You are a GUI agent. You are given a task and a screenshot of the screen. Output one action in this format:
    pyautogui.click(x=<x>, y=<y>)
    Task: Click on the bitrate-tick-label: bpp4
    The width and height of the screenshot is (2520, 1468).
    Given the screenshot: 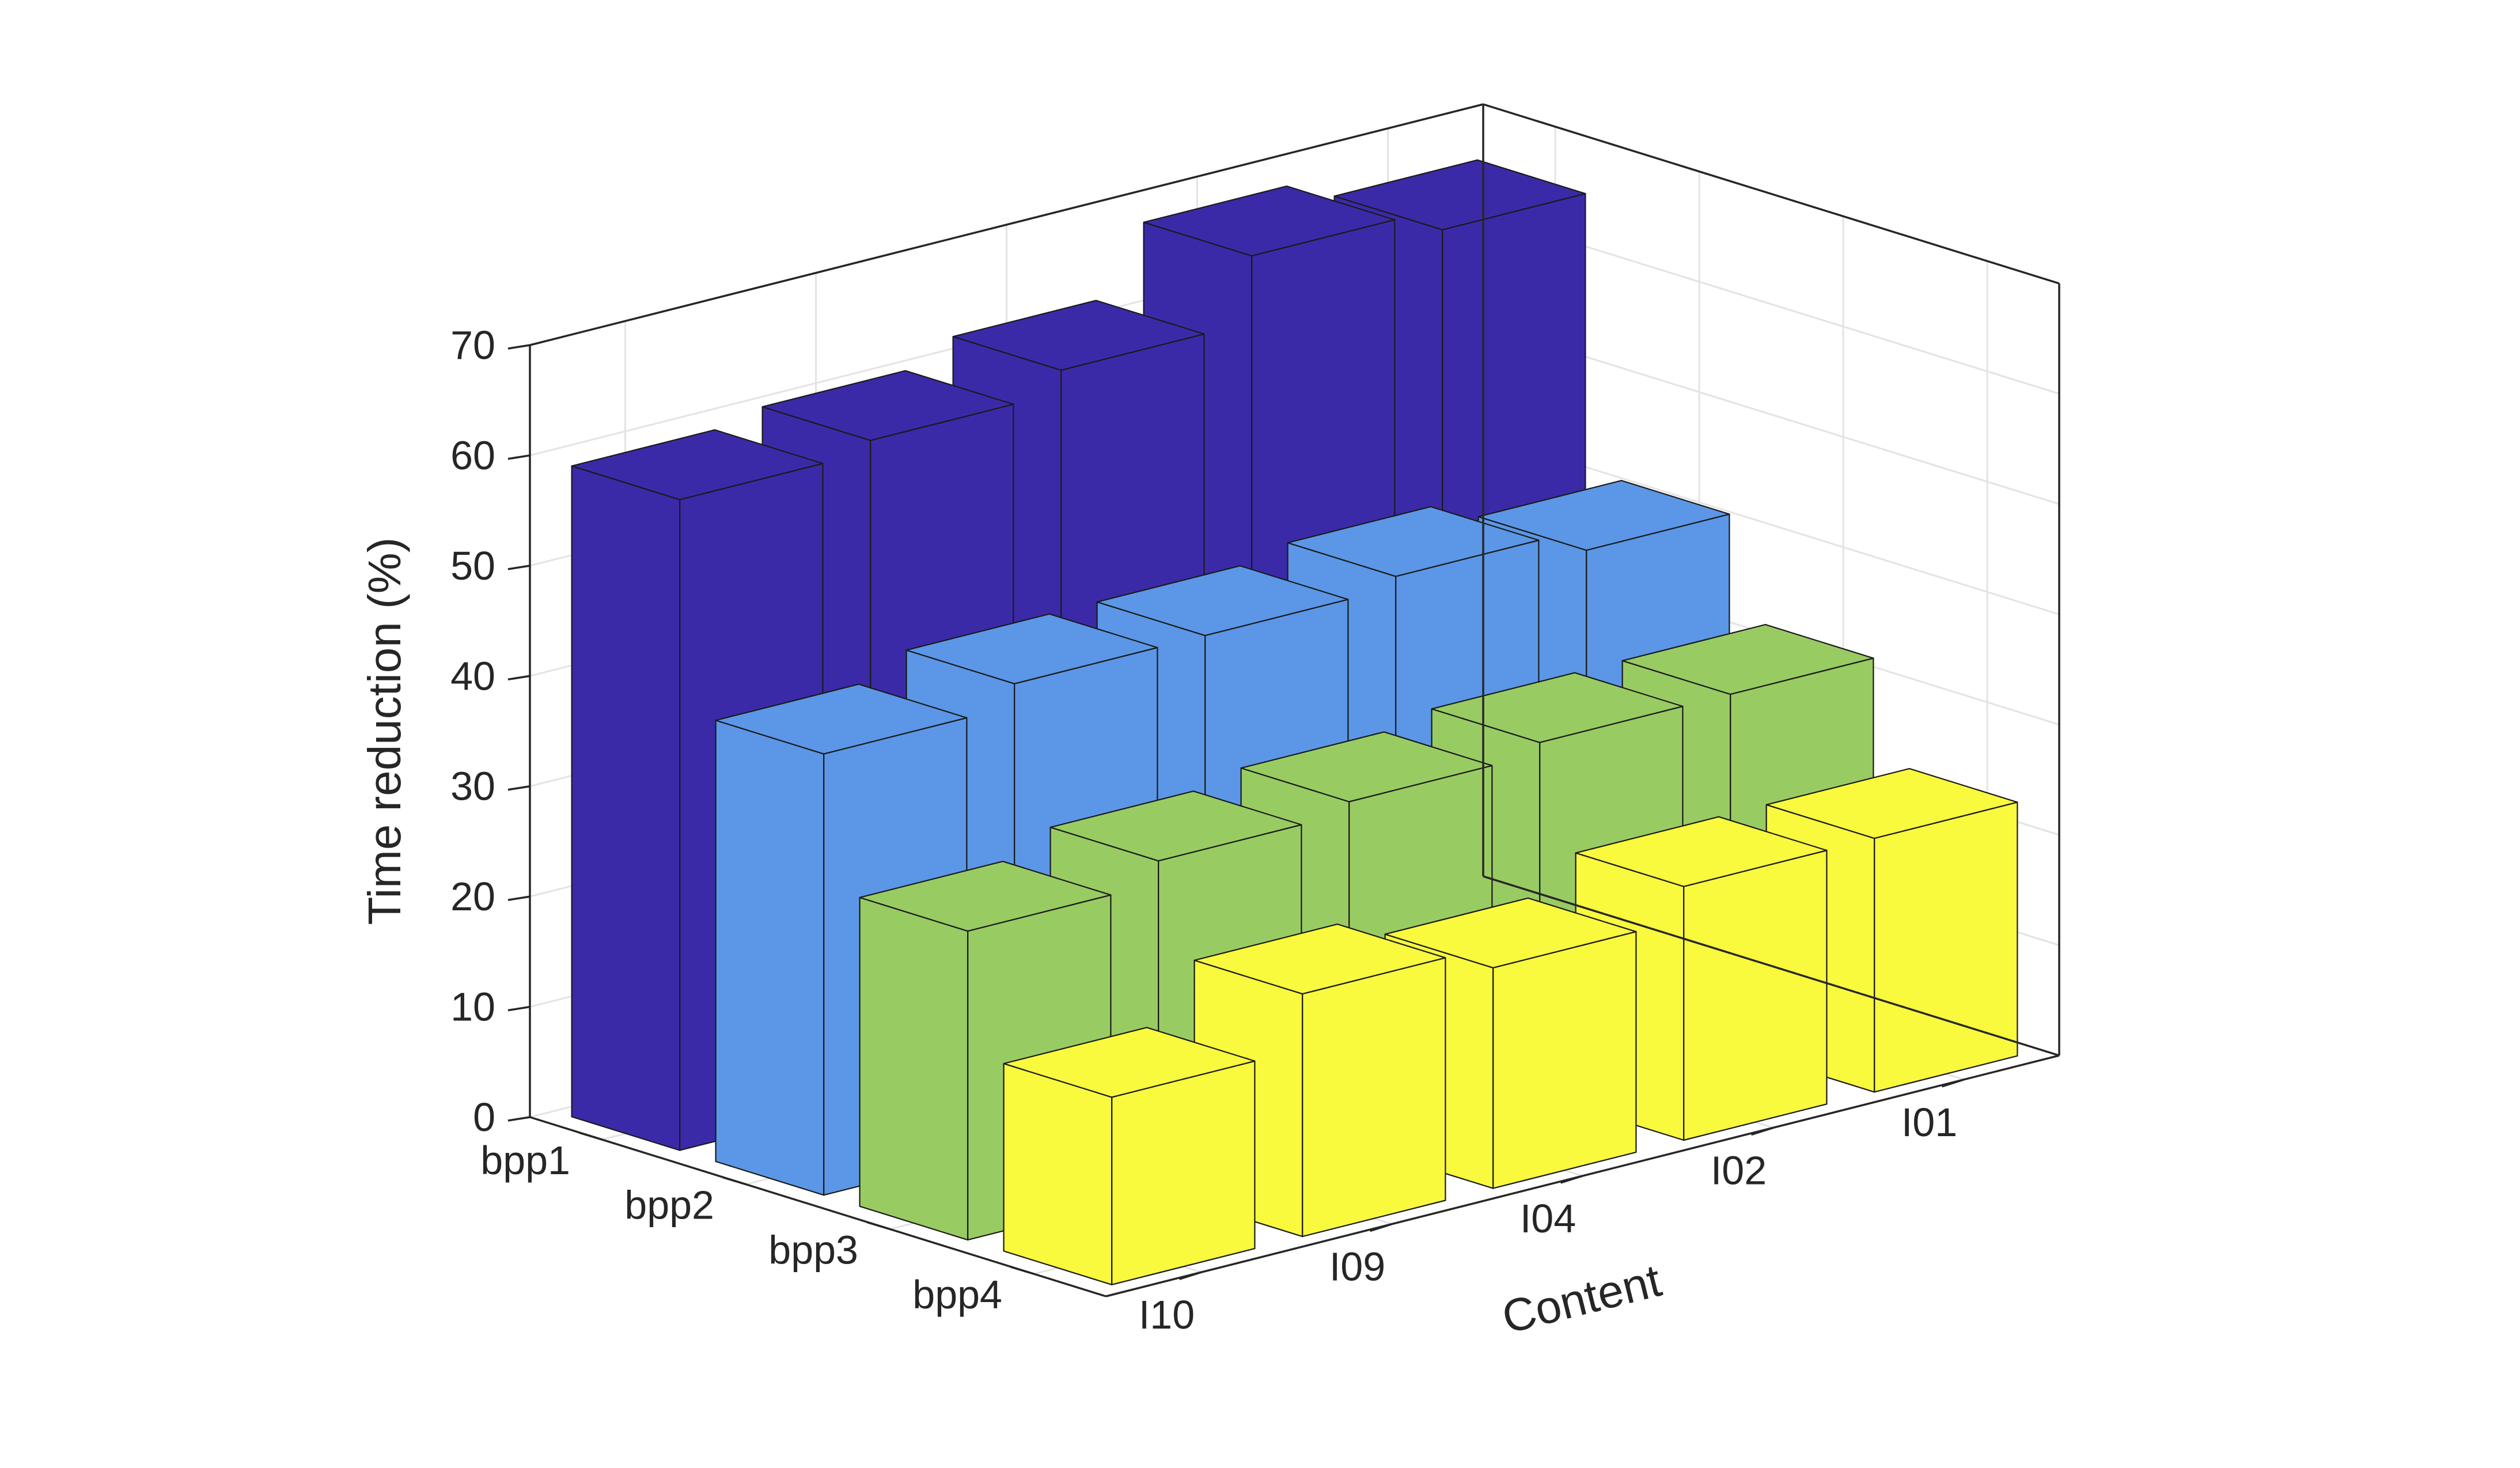 What is the action you would take?
    pyautogui.click(x=957, y=1294)
    